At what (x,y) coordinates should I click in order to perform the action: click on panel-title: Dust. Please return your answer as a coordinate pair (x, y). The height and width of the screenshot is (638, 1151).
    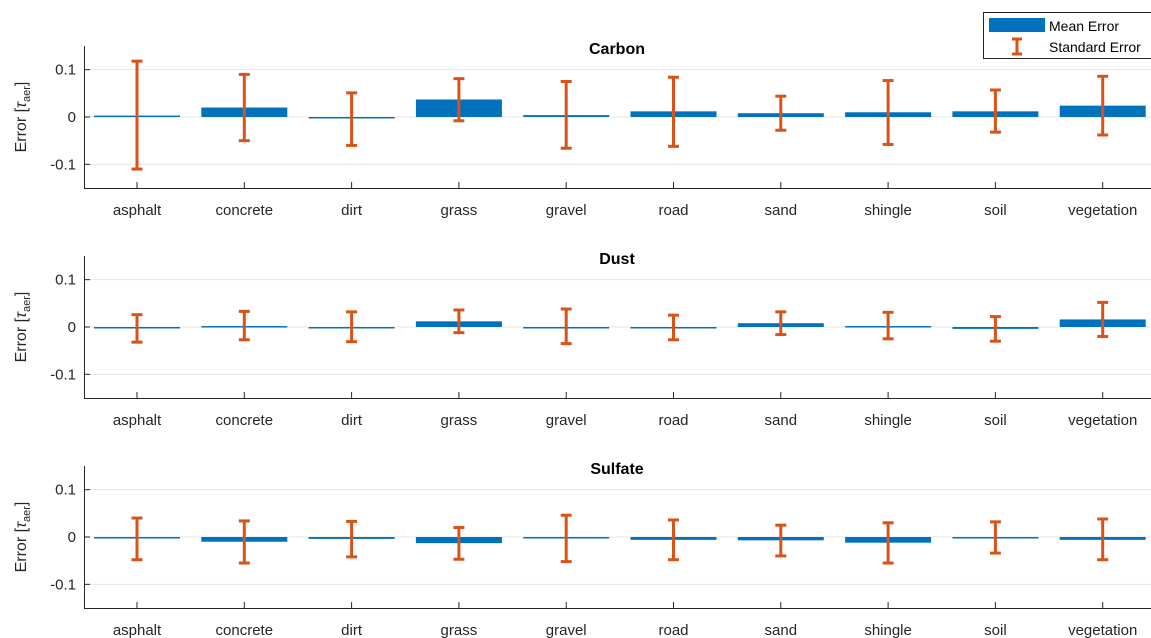
    Looking at the image, I should click on (617, 259).